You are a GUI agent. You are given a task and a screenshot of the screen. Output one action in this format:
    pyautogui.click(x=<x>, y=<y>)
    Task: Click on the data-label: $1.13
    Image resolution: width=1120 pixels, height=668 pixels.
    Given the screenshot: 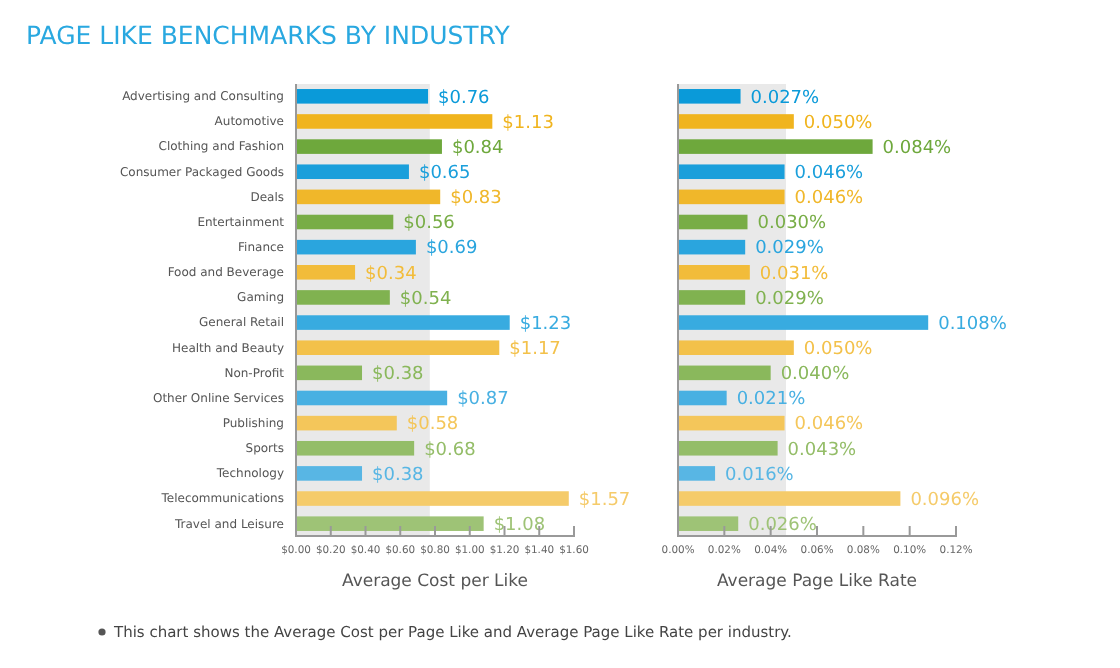 What is the action you would take?
    pyautogui.click(x=528, y=123)
    